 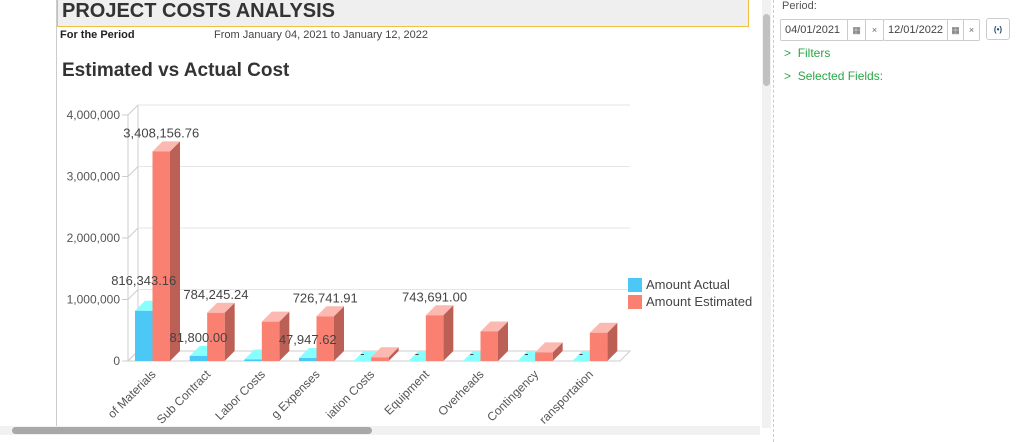 I want to click on selected-fields-label: Selected Fields:, so click(x=840, y=76).